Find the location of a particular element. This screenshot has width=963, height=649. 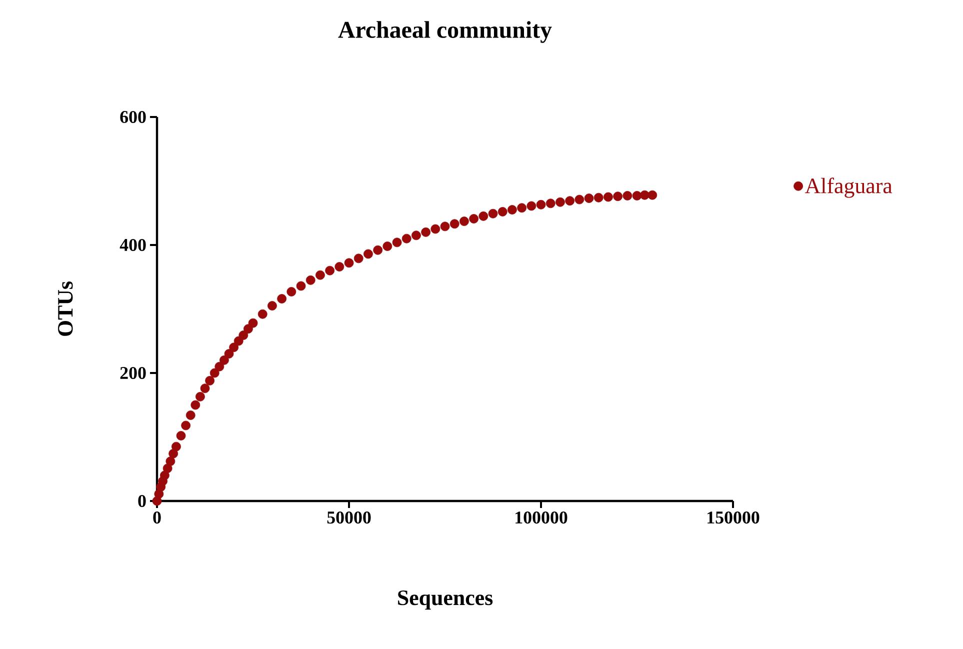

y-tick-label: 200 is located at coordinates (133, 373).